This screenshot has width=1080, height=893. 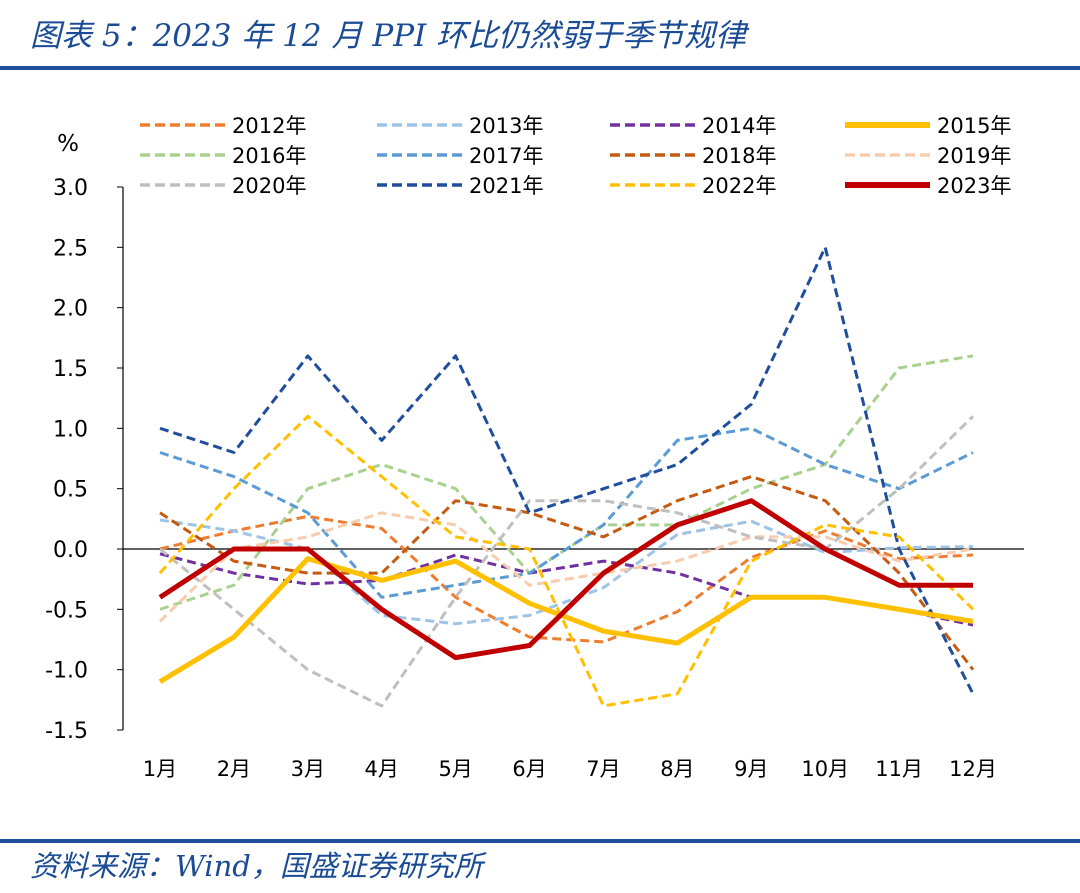 I want to click on page-title: 图表 5：2023 年 12 月 PPI 环比仍然弱于季节规律, so click(x=388, y=36).